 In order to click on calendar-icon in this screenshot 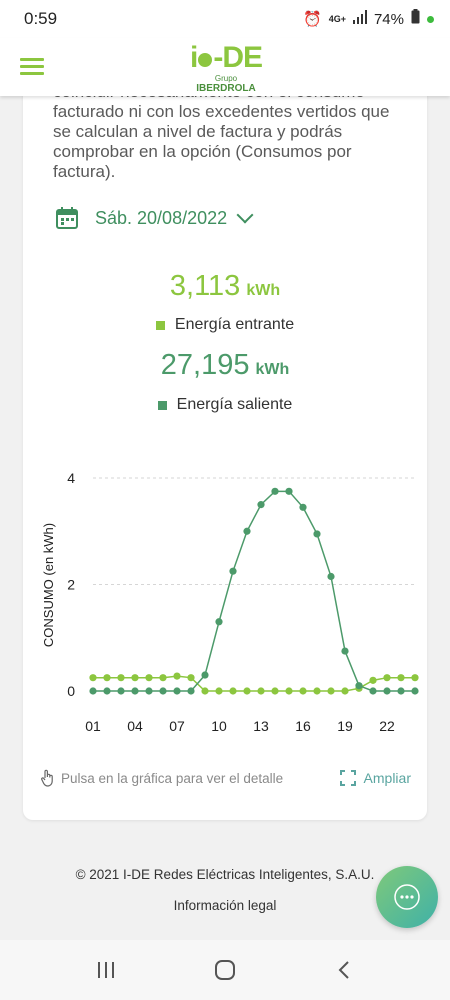, I will do `click(67, 218)`.